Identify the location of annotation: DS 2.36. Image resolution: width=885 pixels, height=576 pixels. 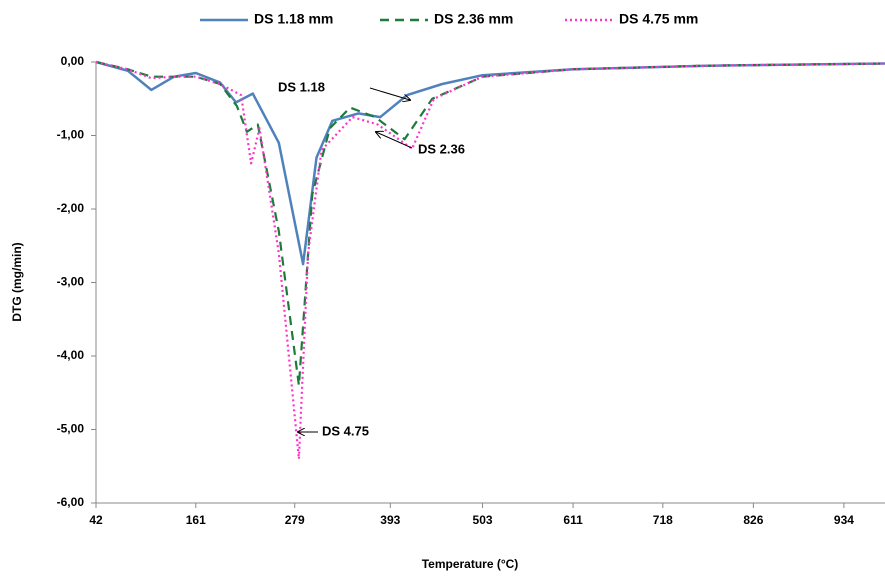
(441, 148).